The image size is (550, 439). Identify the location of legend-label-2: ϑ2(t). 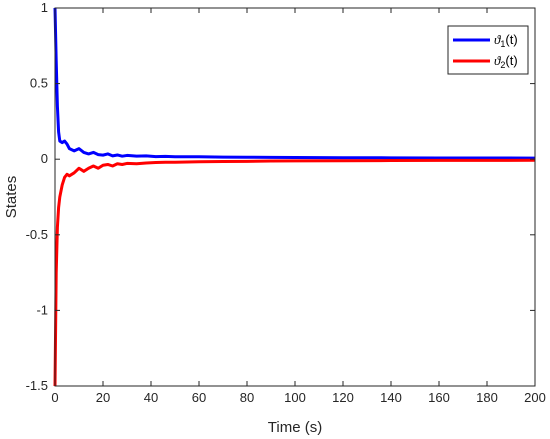
(506, 61).